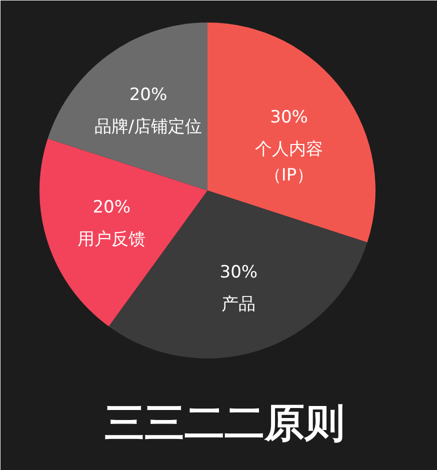 The height and width of the screenshot is (470, 437). What do you see at coordinates (224, 423) in the screenshot?
I see `text: 三三二二原则` at bounding box center [224, 423].